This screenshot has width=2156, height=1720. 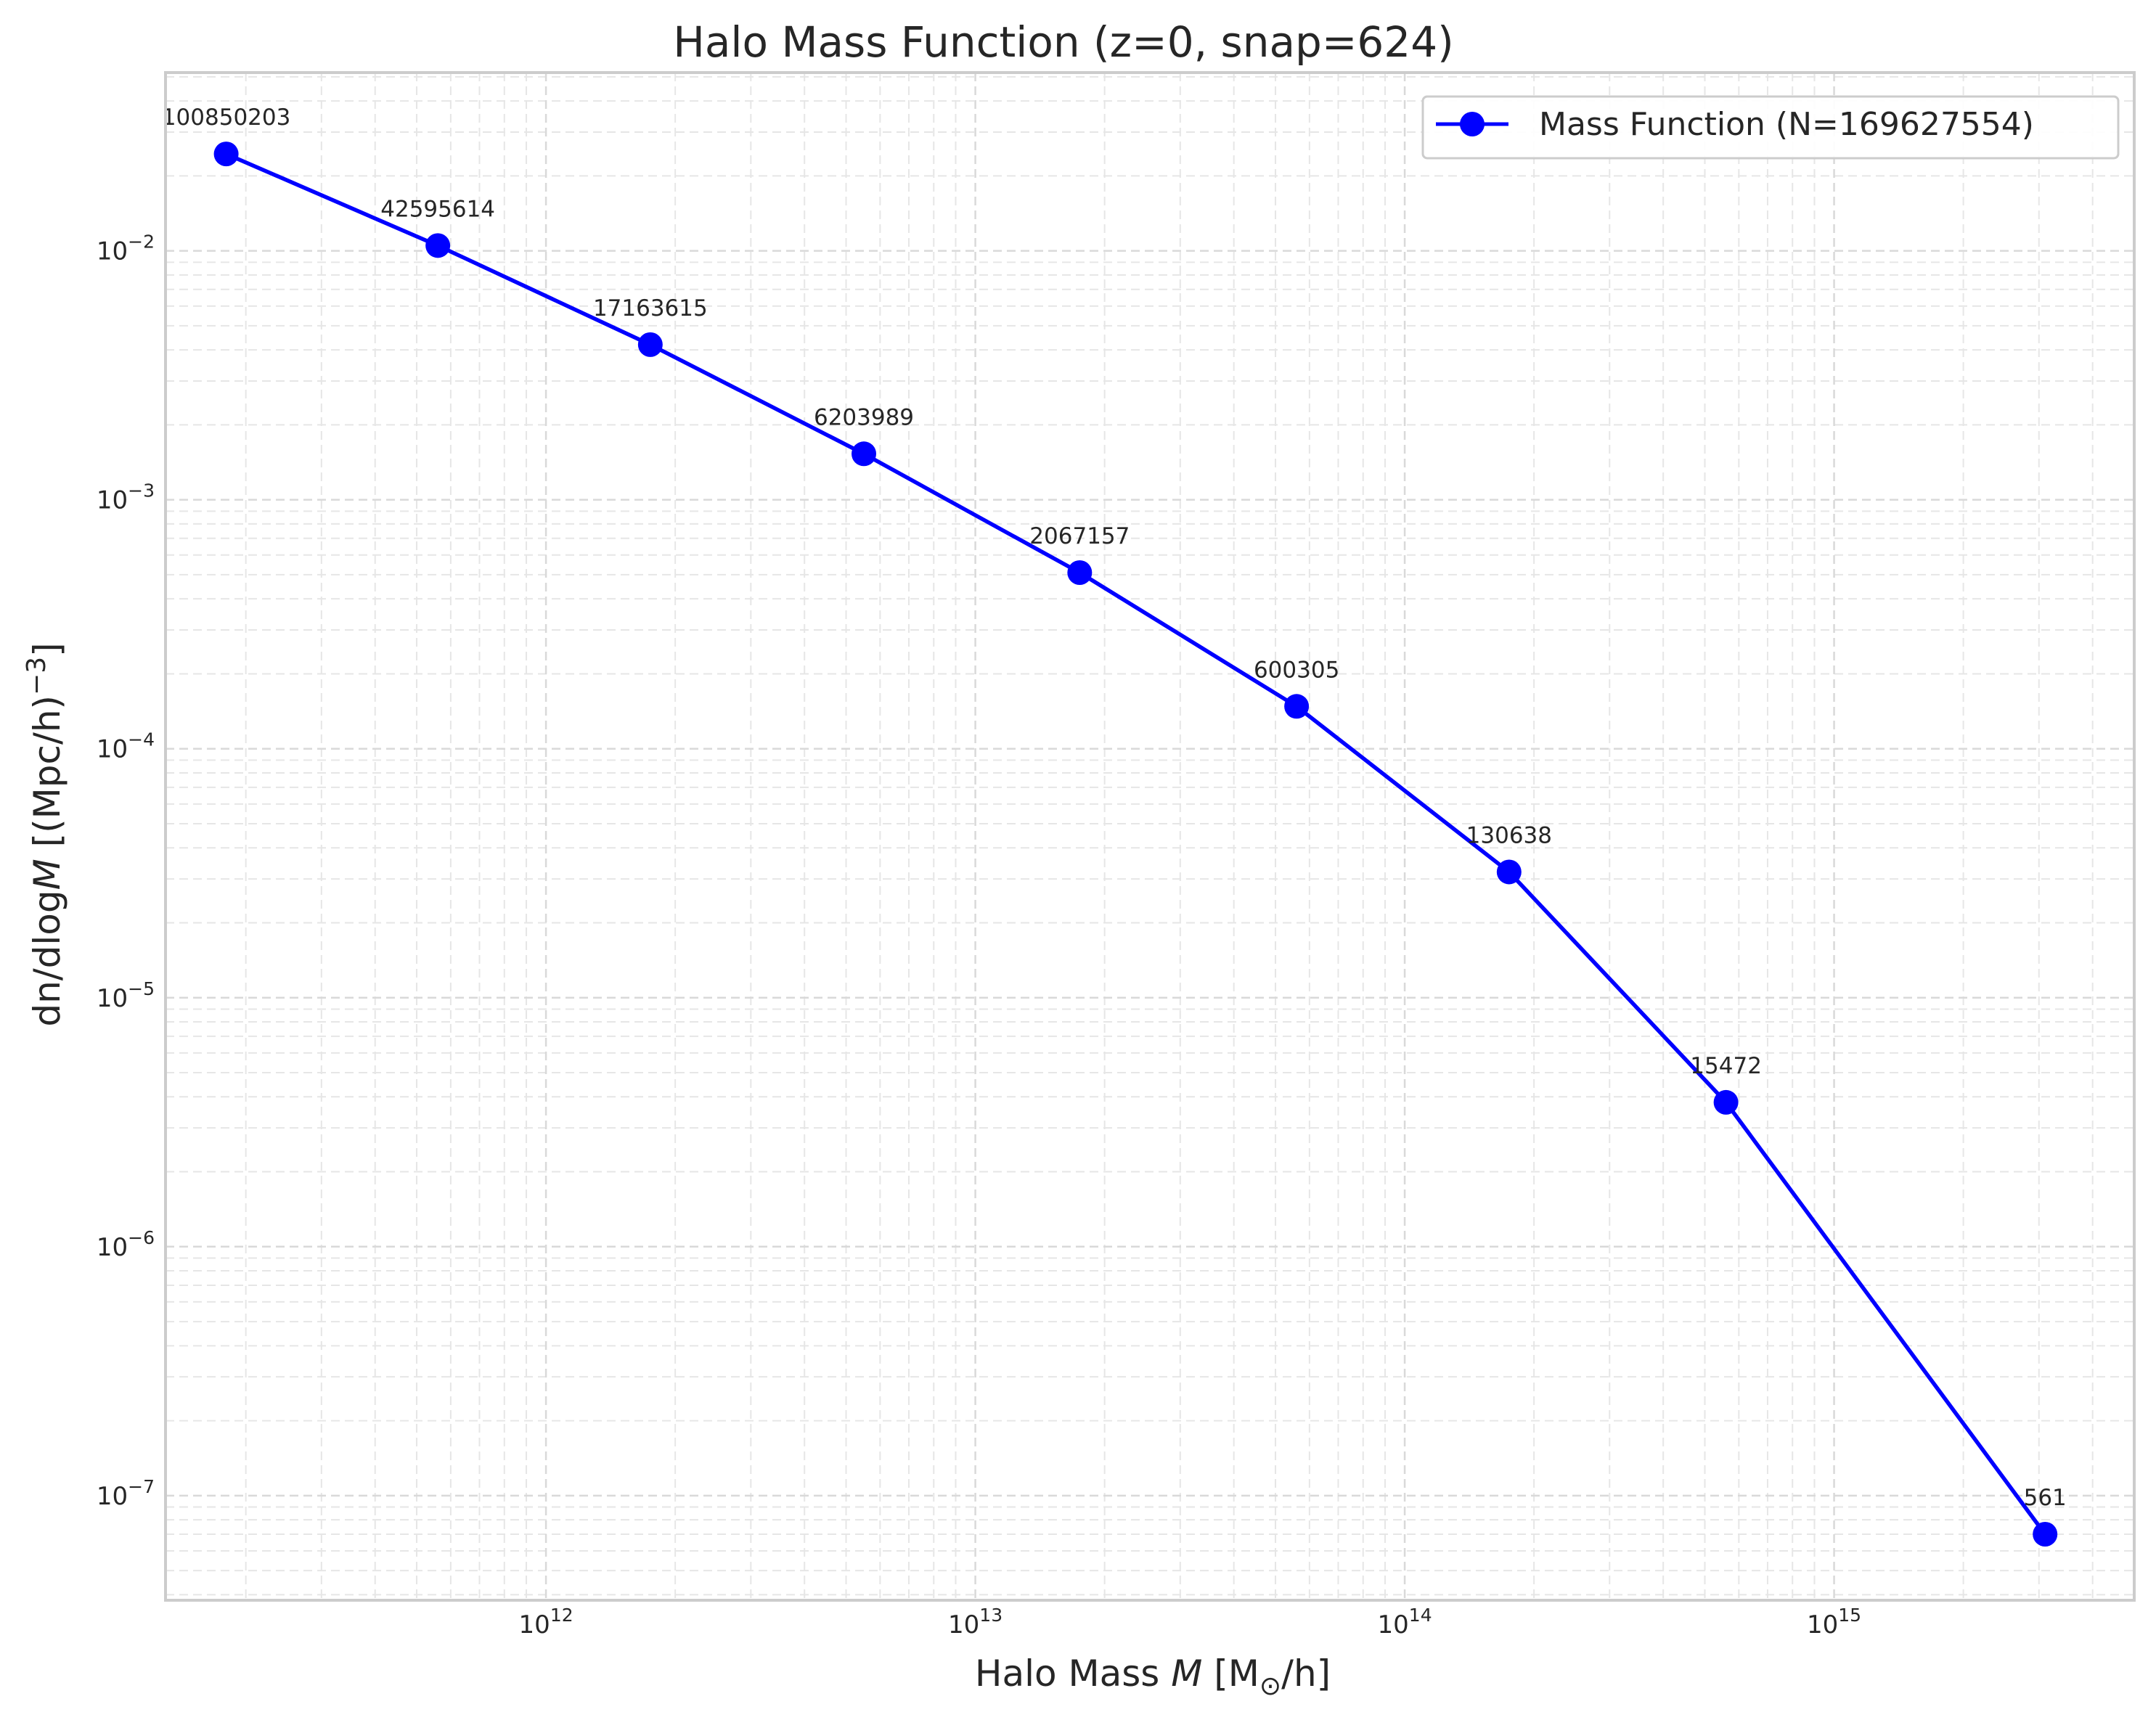 What do you see at coordinates (2046, 1498) in the screenshot?
I see `data-point-label: 561` at bounding box center [2046, 1498].